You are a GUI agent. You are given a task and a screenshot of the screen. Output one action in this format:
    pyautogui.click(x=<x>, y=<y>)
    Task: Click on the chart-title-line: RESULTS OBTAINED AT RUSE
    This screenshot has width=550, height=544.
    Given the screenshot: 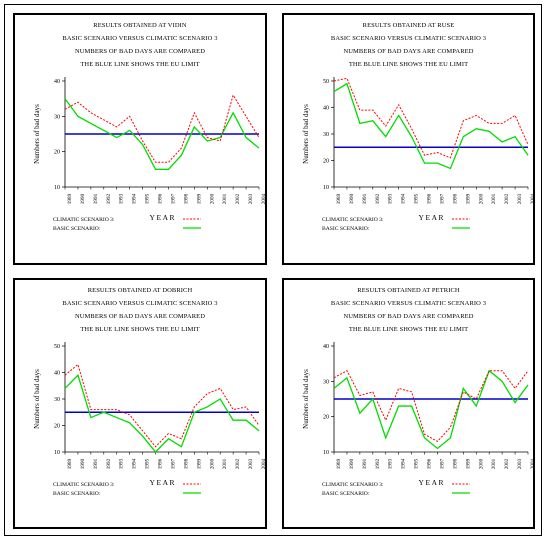 What is the action you would take?
    pyautogui.click(x=408, y=25)
    